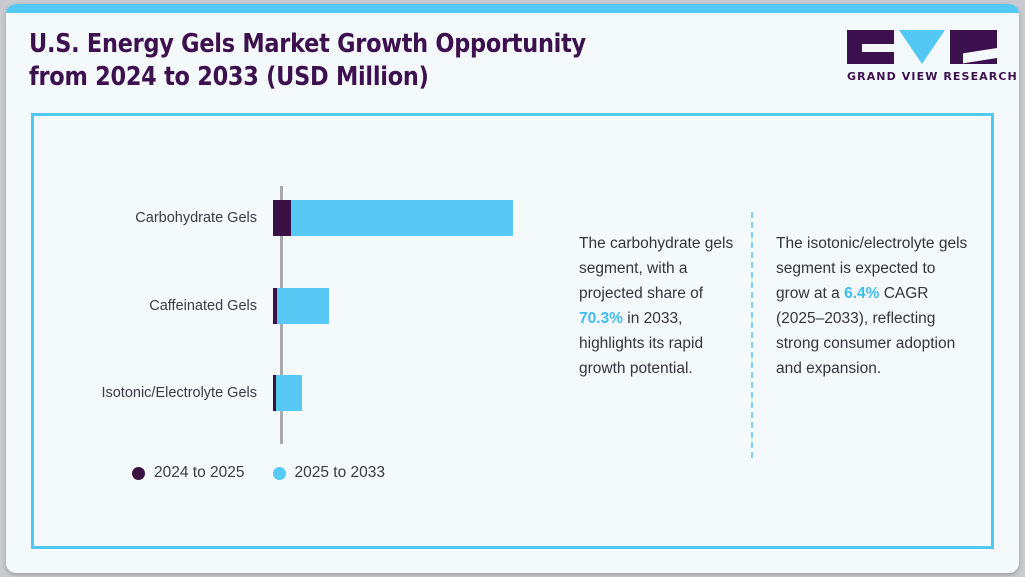 Image resolution: width=1025 pixels, height=577 pixels. I want to click on chart-legend: 2024 to 2025 2025 to 2033, so click(258, 473).